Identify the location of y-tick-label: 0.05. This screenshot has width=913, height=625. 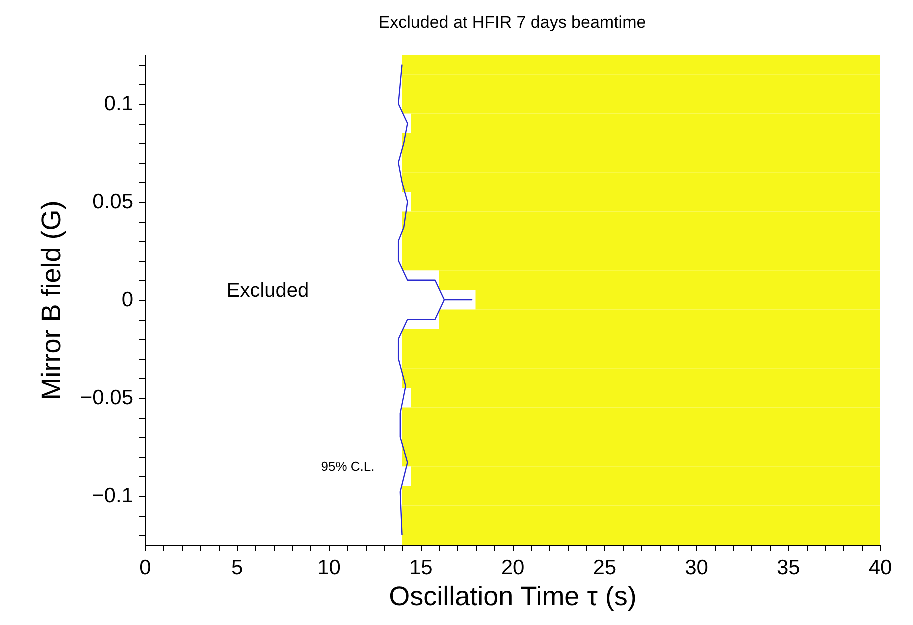
(113, 202).